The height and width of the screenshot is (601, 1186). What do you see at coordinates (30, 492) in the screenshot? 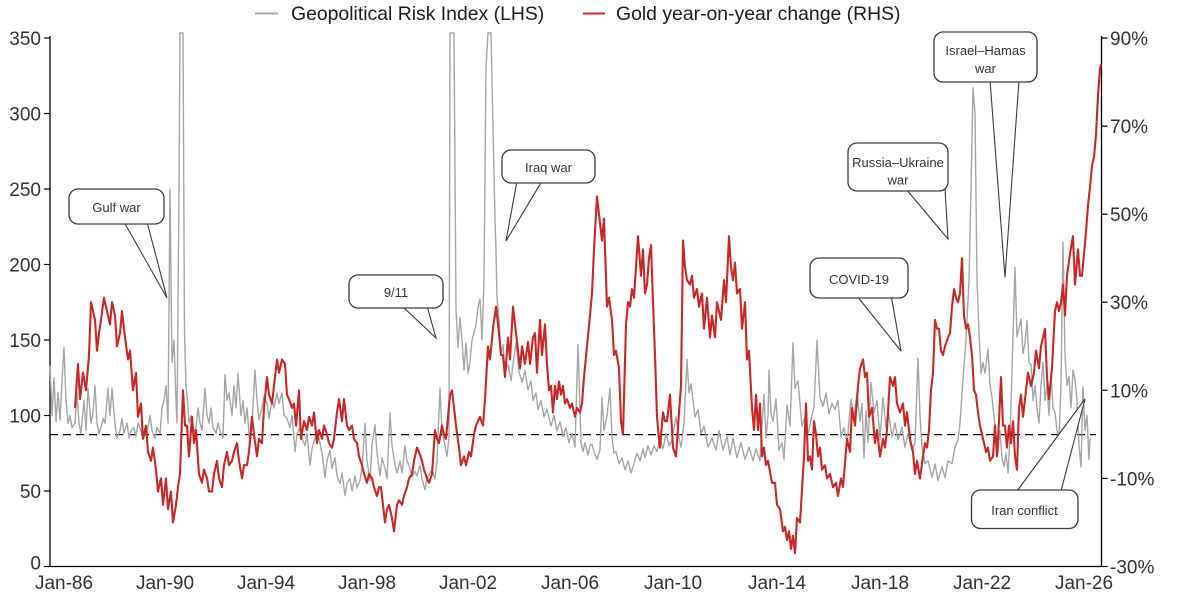
I see `svg-text: 50` at bounding box center [30, 492].